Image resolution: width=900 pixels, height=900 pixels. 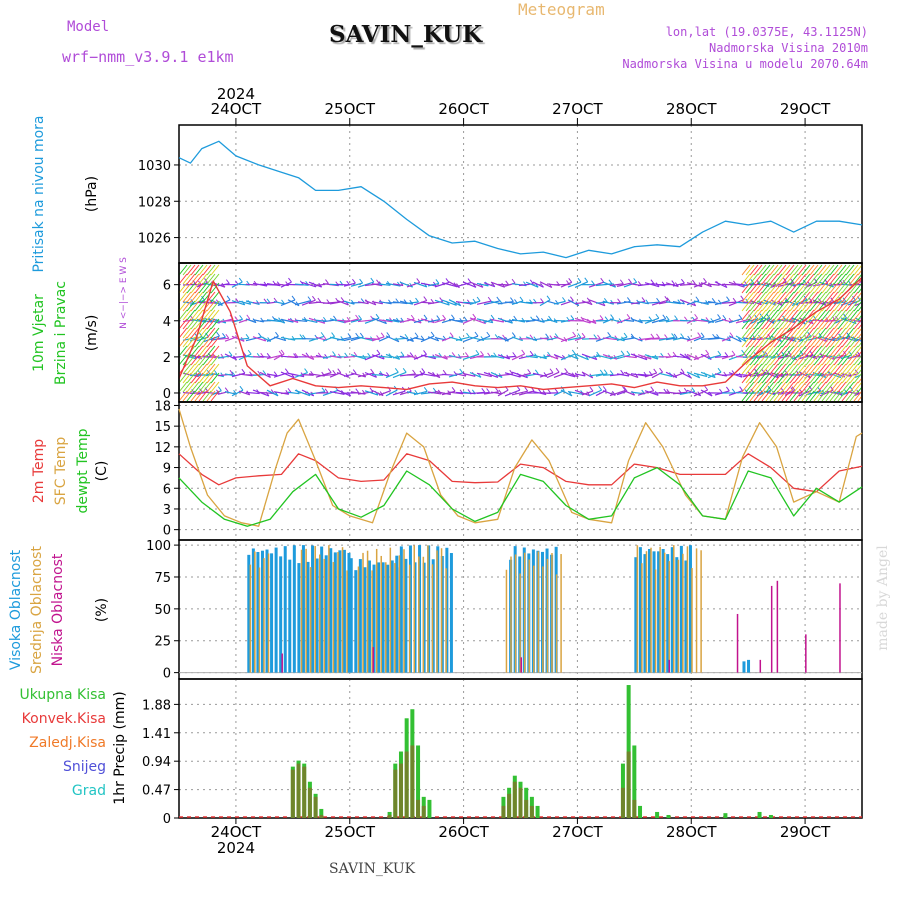 I want to click on station-title: SAVIN_KUK, so click(x=406, y=34).